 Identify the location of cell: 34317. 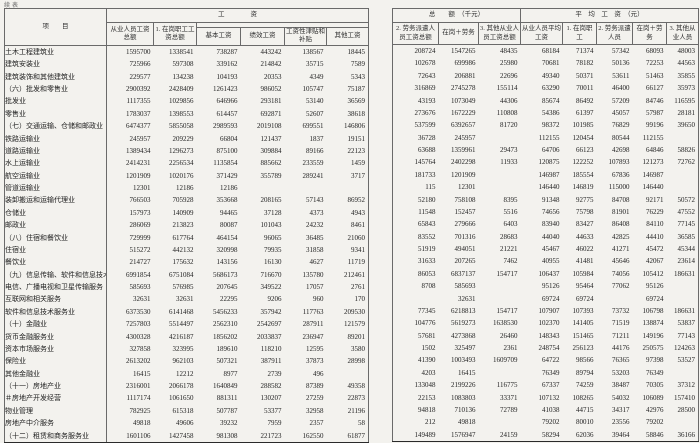
(621, 409).